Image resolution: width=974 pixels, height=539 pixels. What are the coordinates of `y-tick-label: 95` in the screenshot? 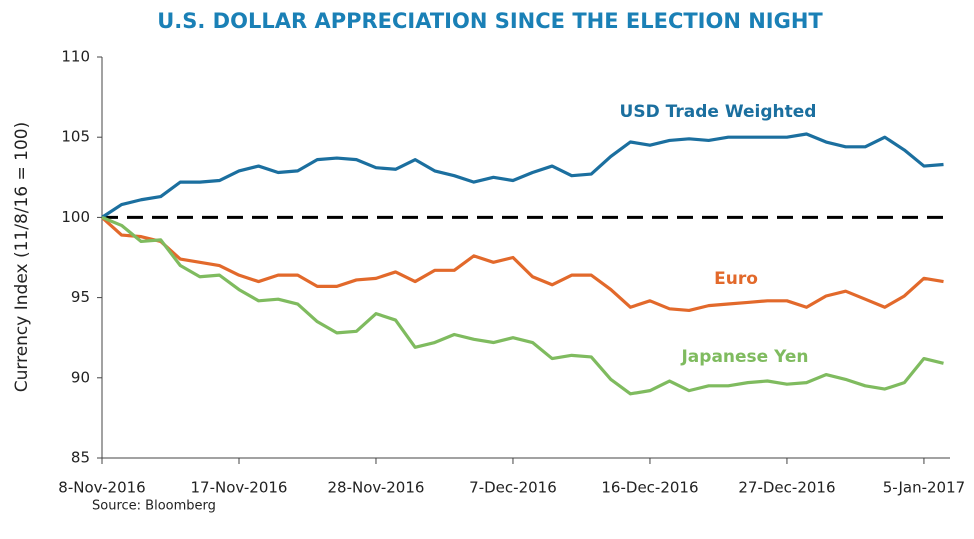 It's located at (80, 297).